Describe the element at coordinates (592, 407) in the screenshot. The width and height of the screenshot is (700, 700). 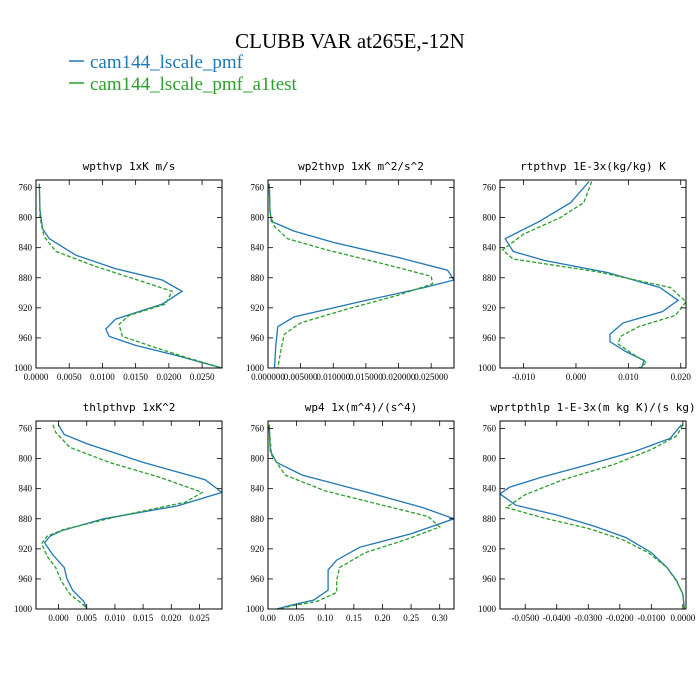
I see `panel-title: wprtpthlp 1-E-3x(m kg K)/(s kg)` at that location.